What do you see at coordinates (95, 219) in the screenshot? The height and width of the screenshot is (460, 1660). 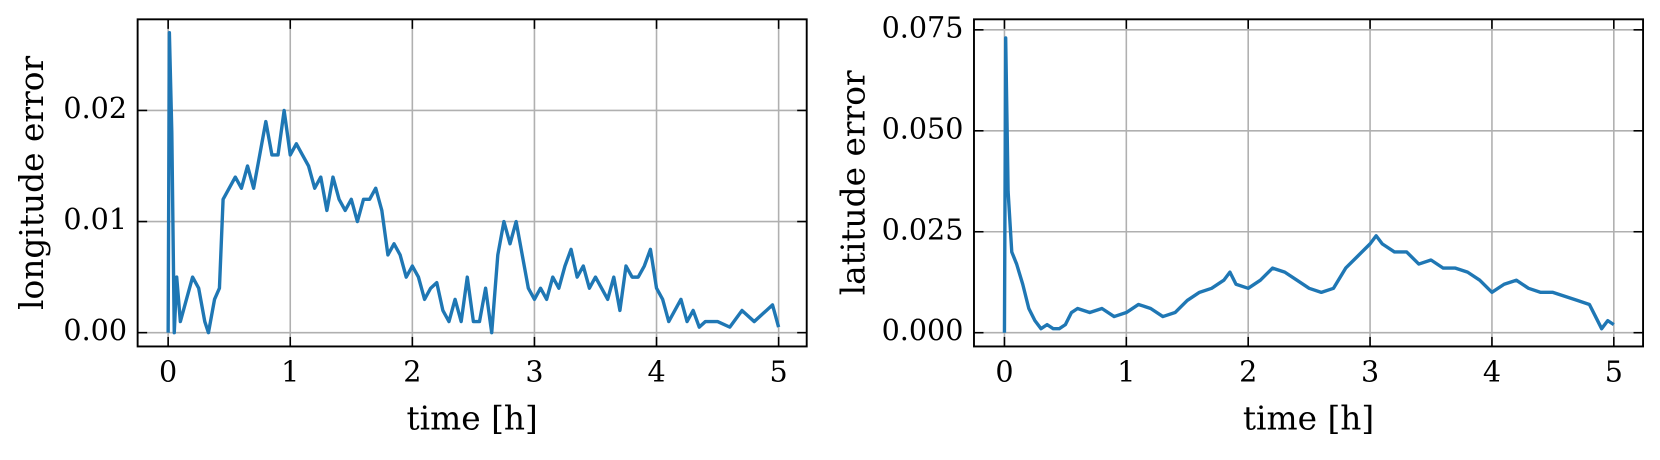 I see `y-tick-label: 0.01` at bounding box center [95, 219].